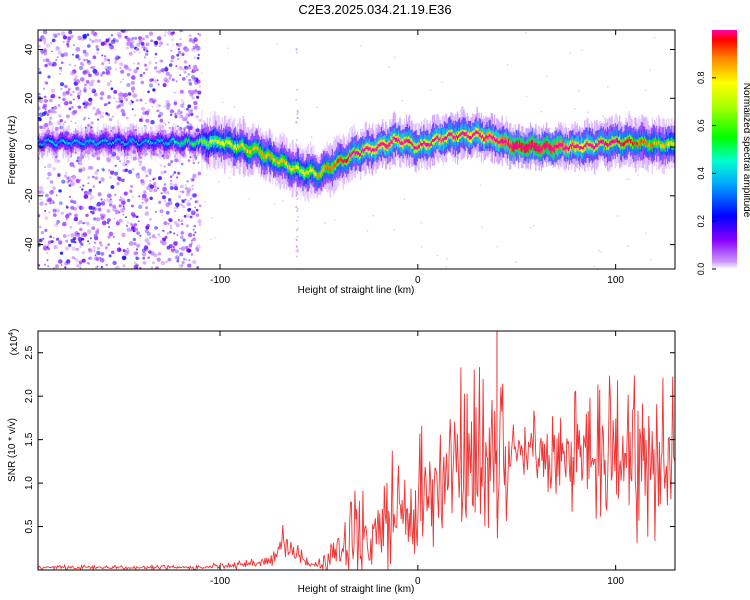 The image size is (750, 600). Describe the element at coordinates (14, 342) in the screenshot. I see `y-multiplier: (x104)` at that location.